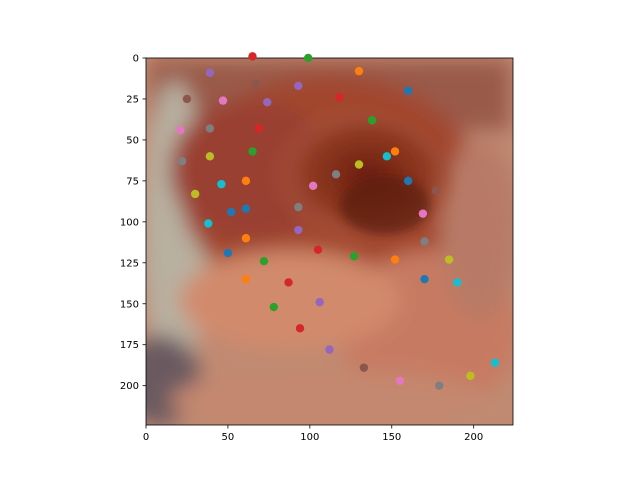 This screenshot has height=480, width=640. I want to click on y-tick-label: 25, so click(132, 99).